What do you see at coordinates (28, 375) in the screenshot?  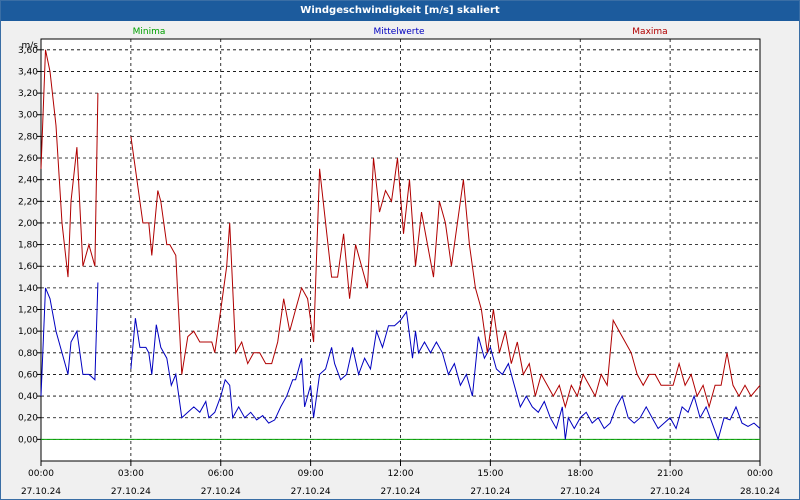 I see `y-tick-label: 0,60` at bounding box center [28, 375].